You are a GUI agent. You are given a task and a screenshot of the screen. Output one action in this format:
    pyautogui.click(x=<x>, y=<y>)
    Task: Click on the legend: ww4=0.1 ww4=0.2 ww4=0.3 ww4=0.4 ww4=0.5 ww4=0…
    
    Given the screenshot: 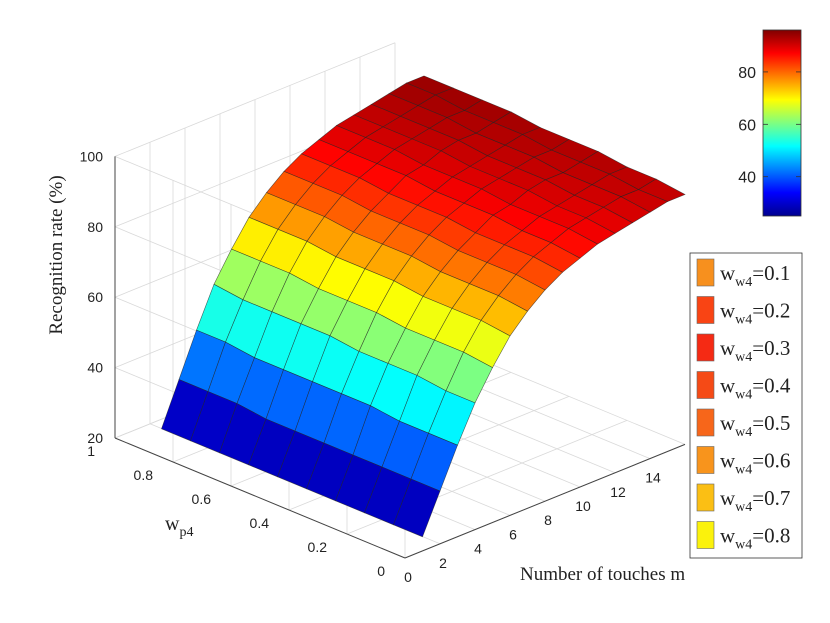 What is the action you would take?
    pyautogui.click(x=746, y=405)
    